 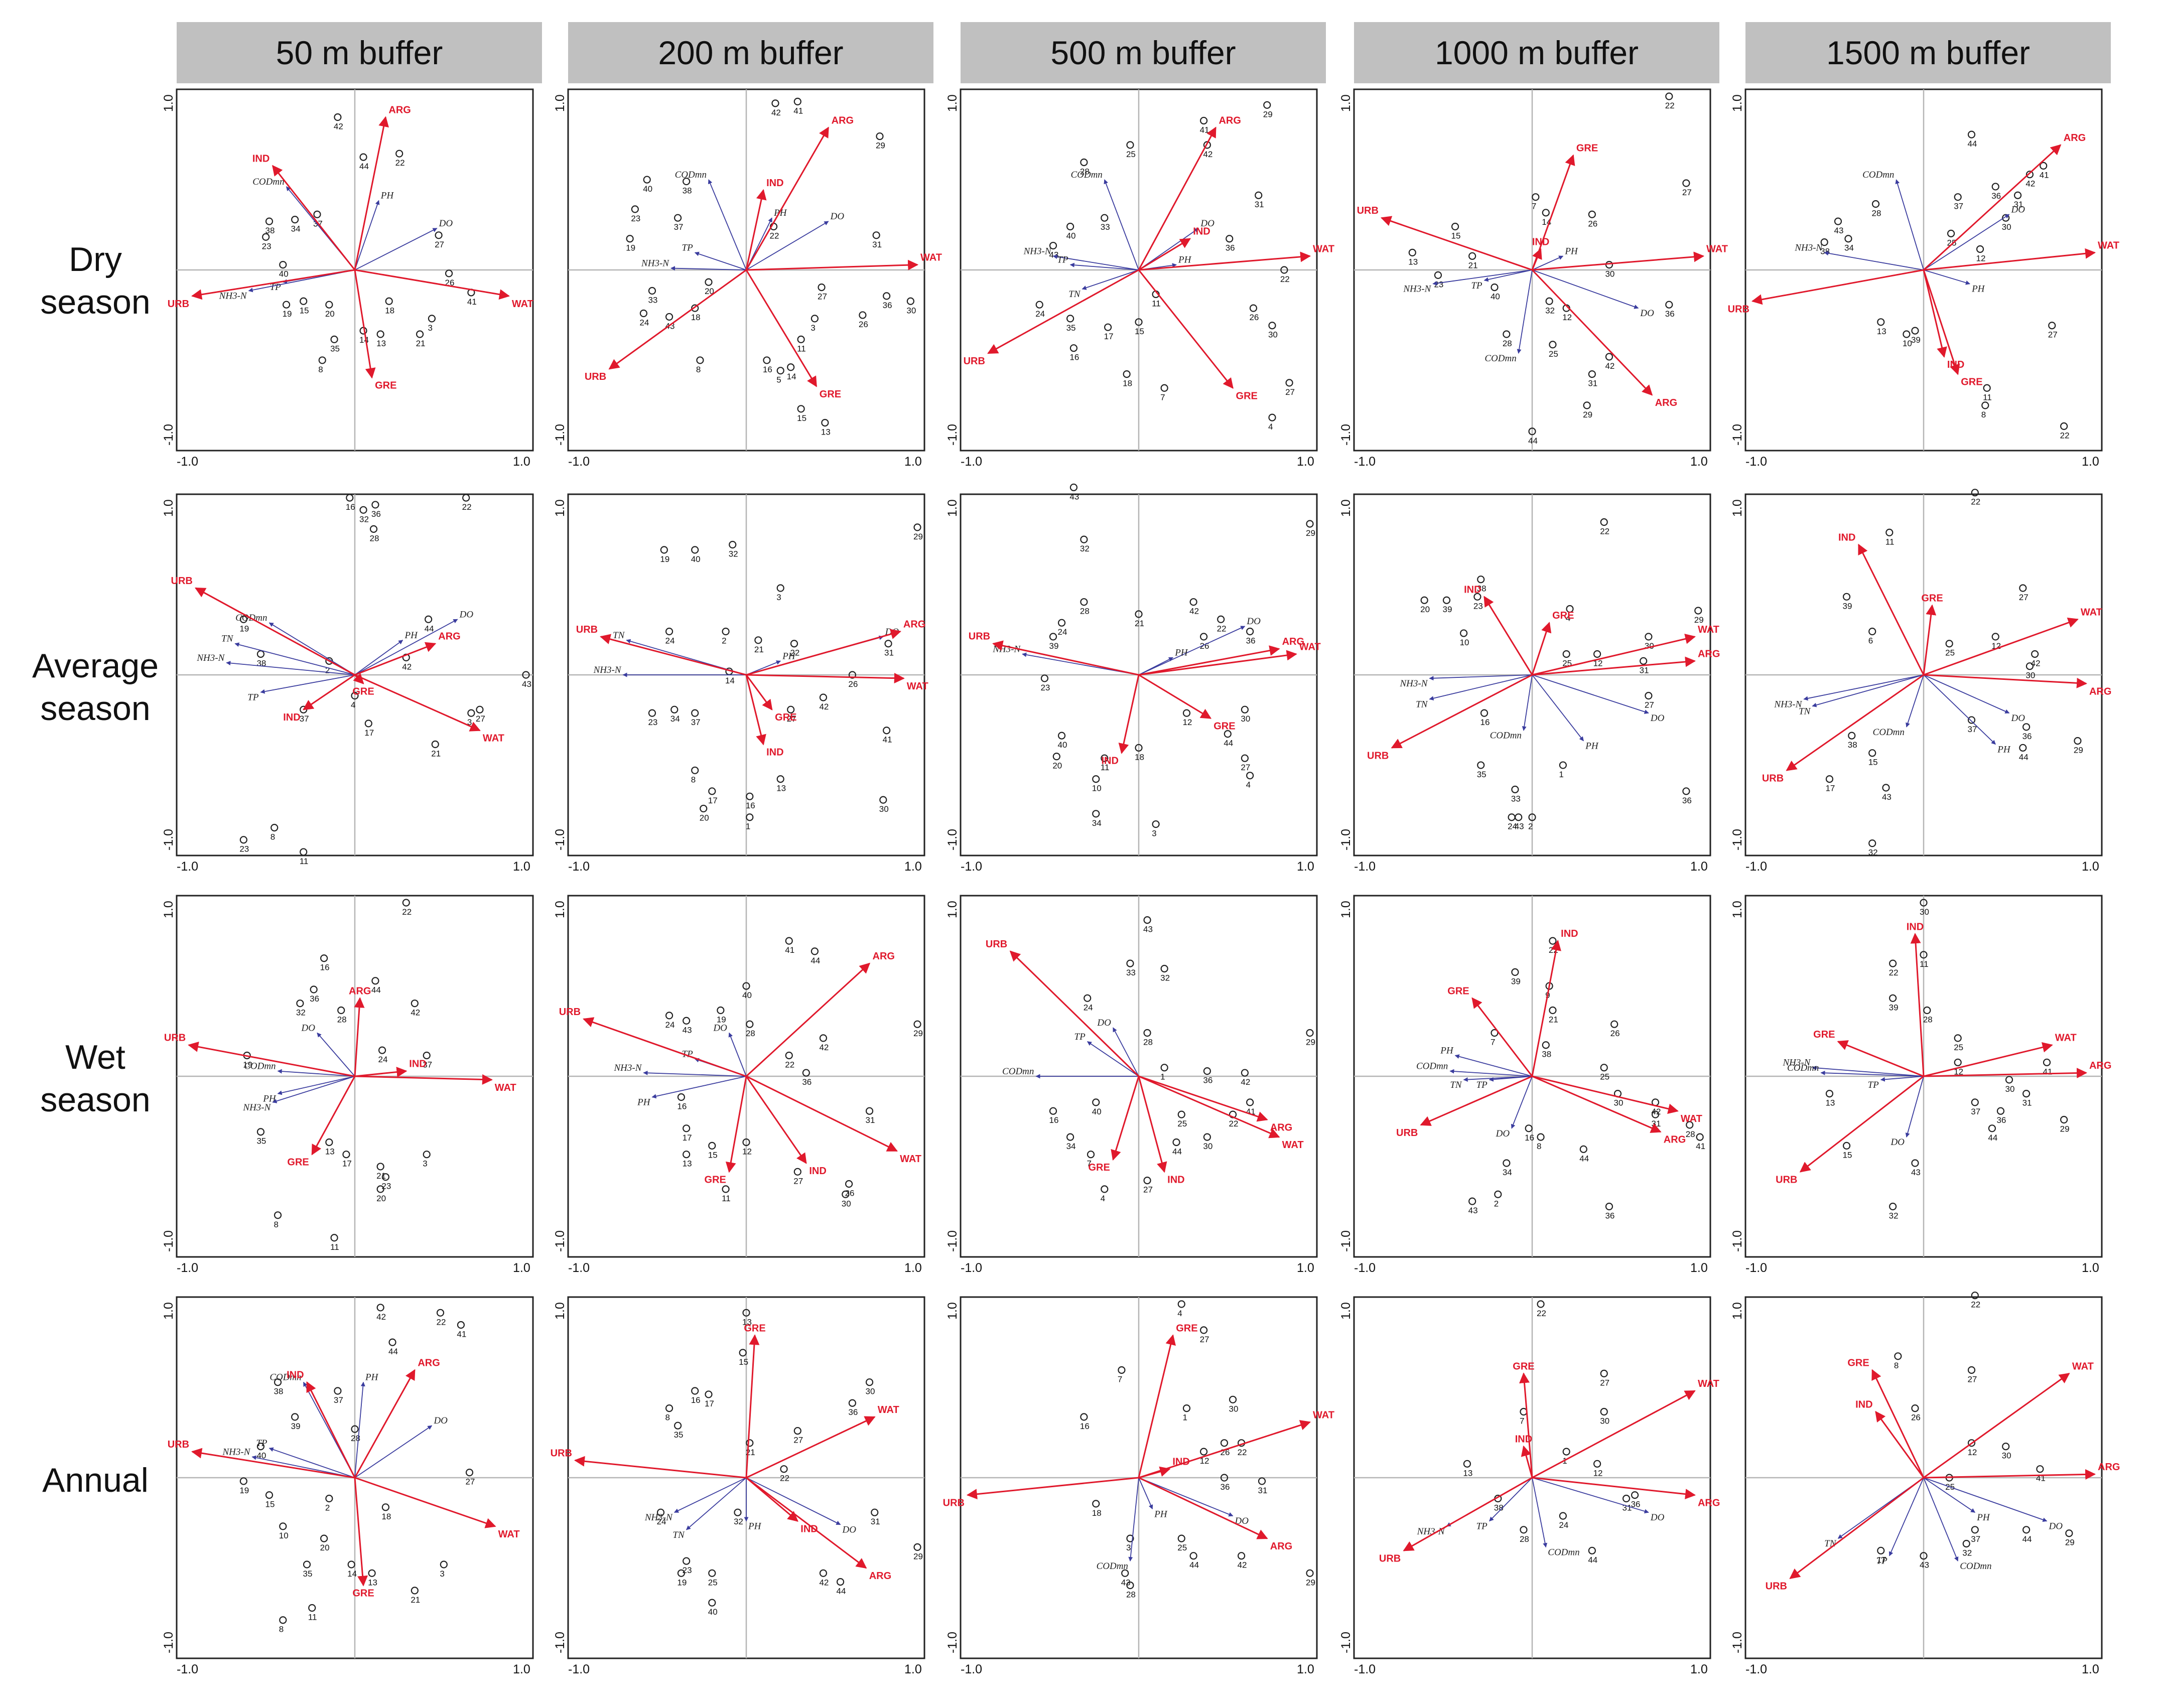 What do you see at coordinates (1346, 1311) in the screenshot?
I see `plot-4-4-y-tick-max: 1.0` at bounding box center [1346, 1311].